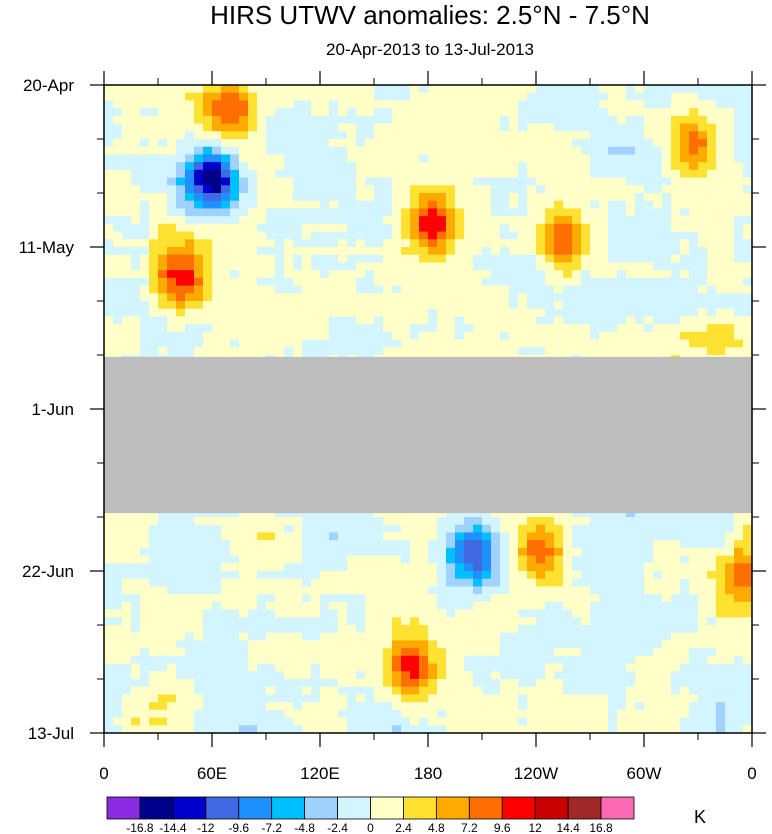 The height and width of the screenshot is (834, 772). I want to click on colorbar-swatch, so click(420, 808).